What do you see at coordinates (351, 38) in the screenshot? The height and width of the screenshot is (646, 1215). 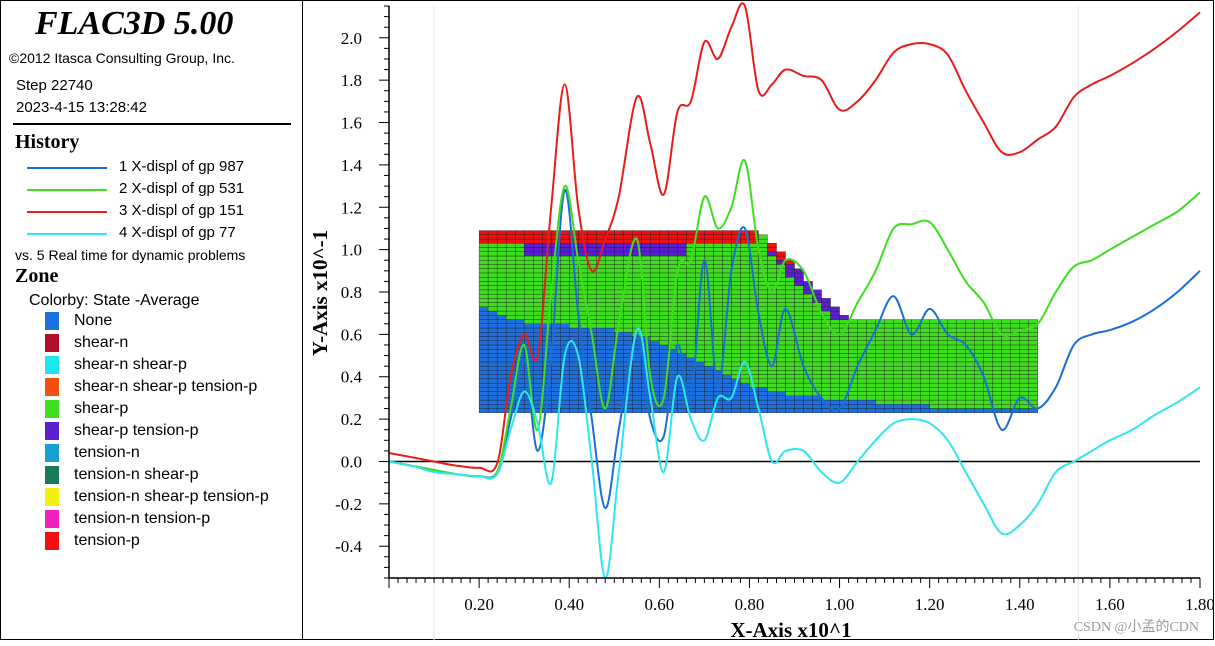 I see `y-tick-label: 2.0` at bounding box center [351, 38].